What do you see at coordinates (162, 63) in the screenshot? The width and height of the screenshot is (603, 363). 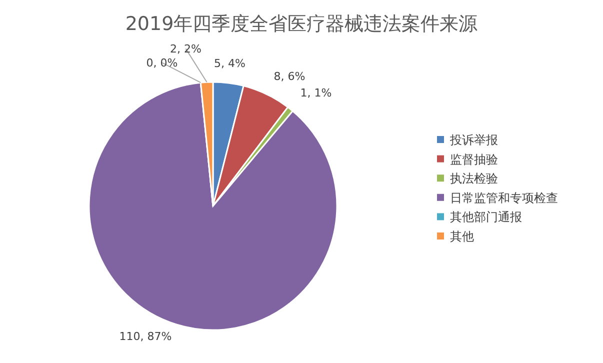 I see `text: 0, 0%` at bounding box center [162, 63].